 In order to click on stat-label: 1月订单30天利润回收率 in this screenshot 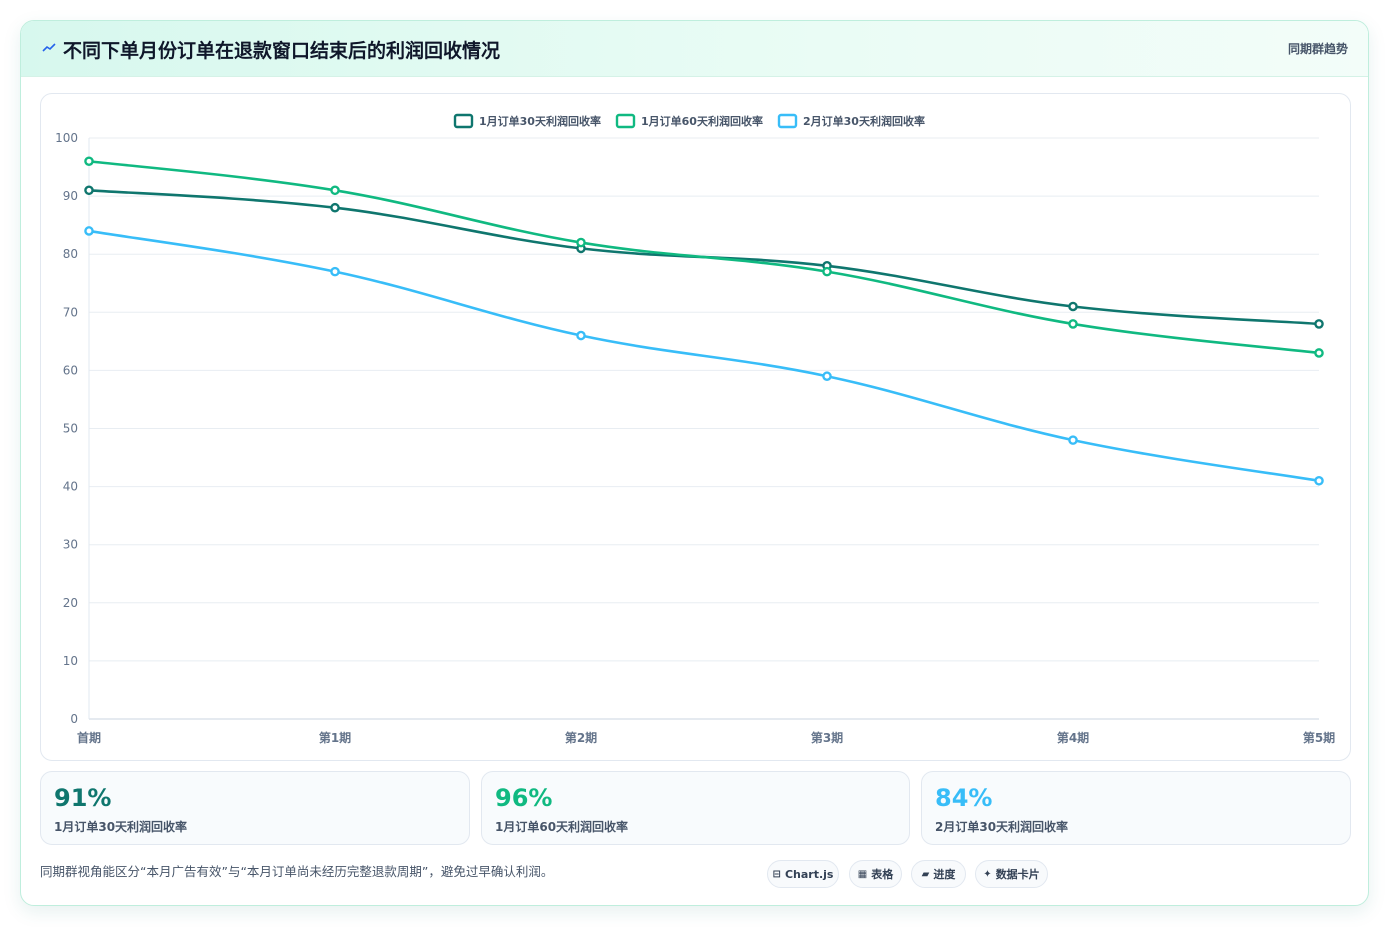, I will do `click(121, 827)`.